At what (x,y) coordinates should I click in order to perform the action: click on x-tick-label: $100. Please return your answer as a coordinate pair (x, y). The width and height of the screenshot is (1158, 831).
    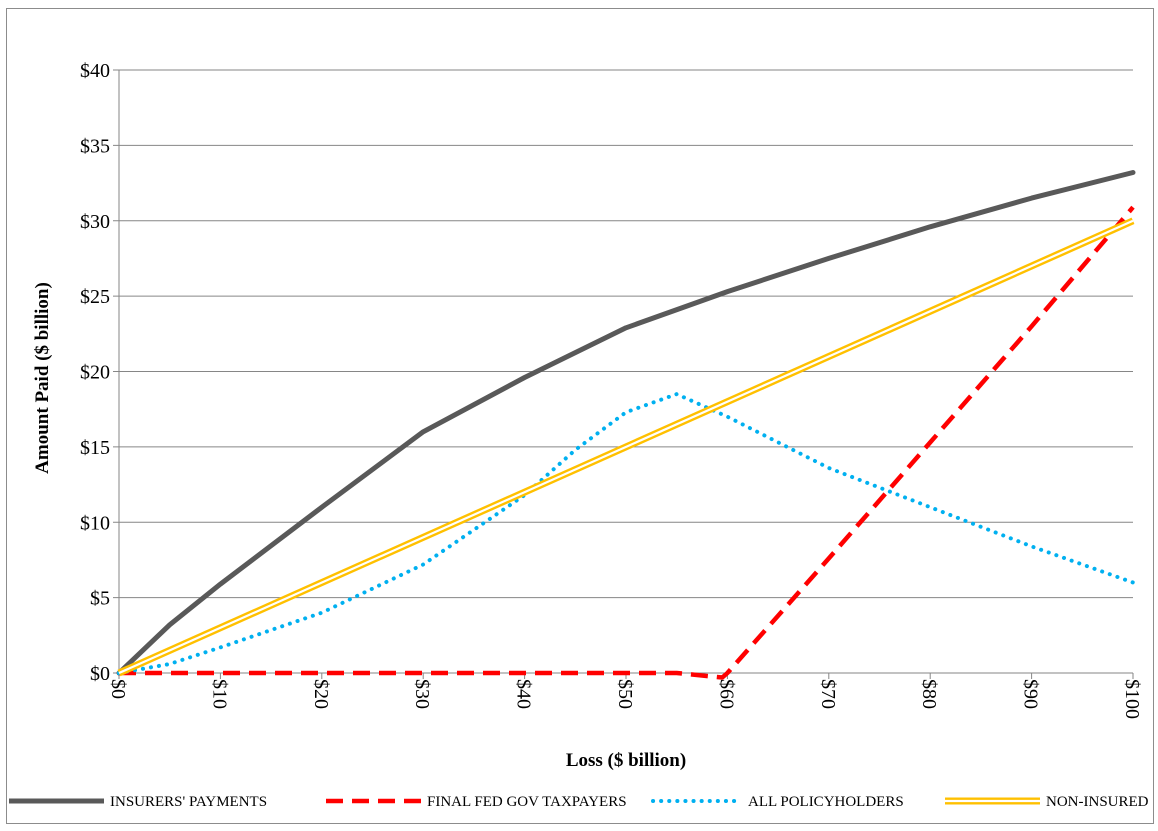
    Looking at the image, I should click on (1132, 699).